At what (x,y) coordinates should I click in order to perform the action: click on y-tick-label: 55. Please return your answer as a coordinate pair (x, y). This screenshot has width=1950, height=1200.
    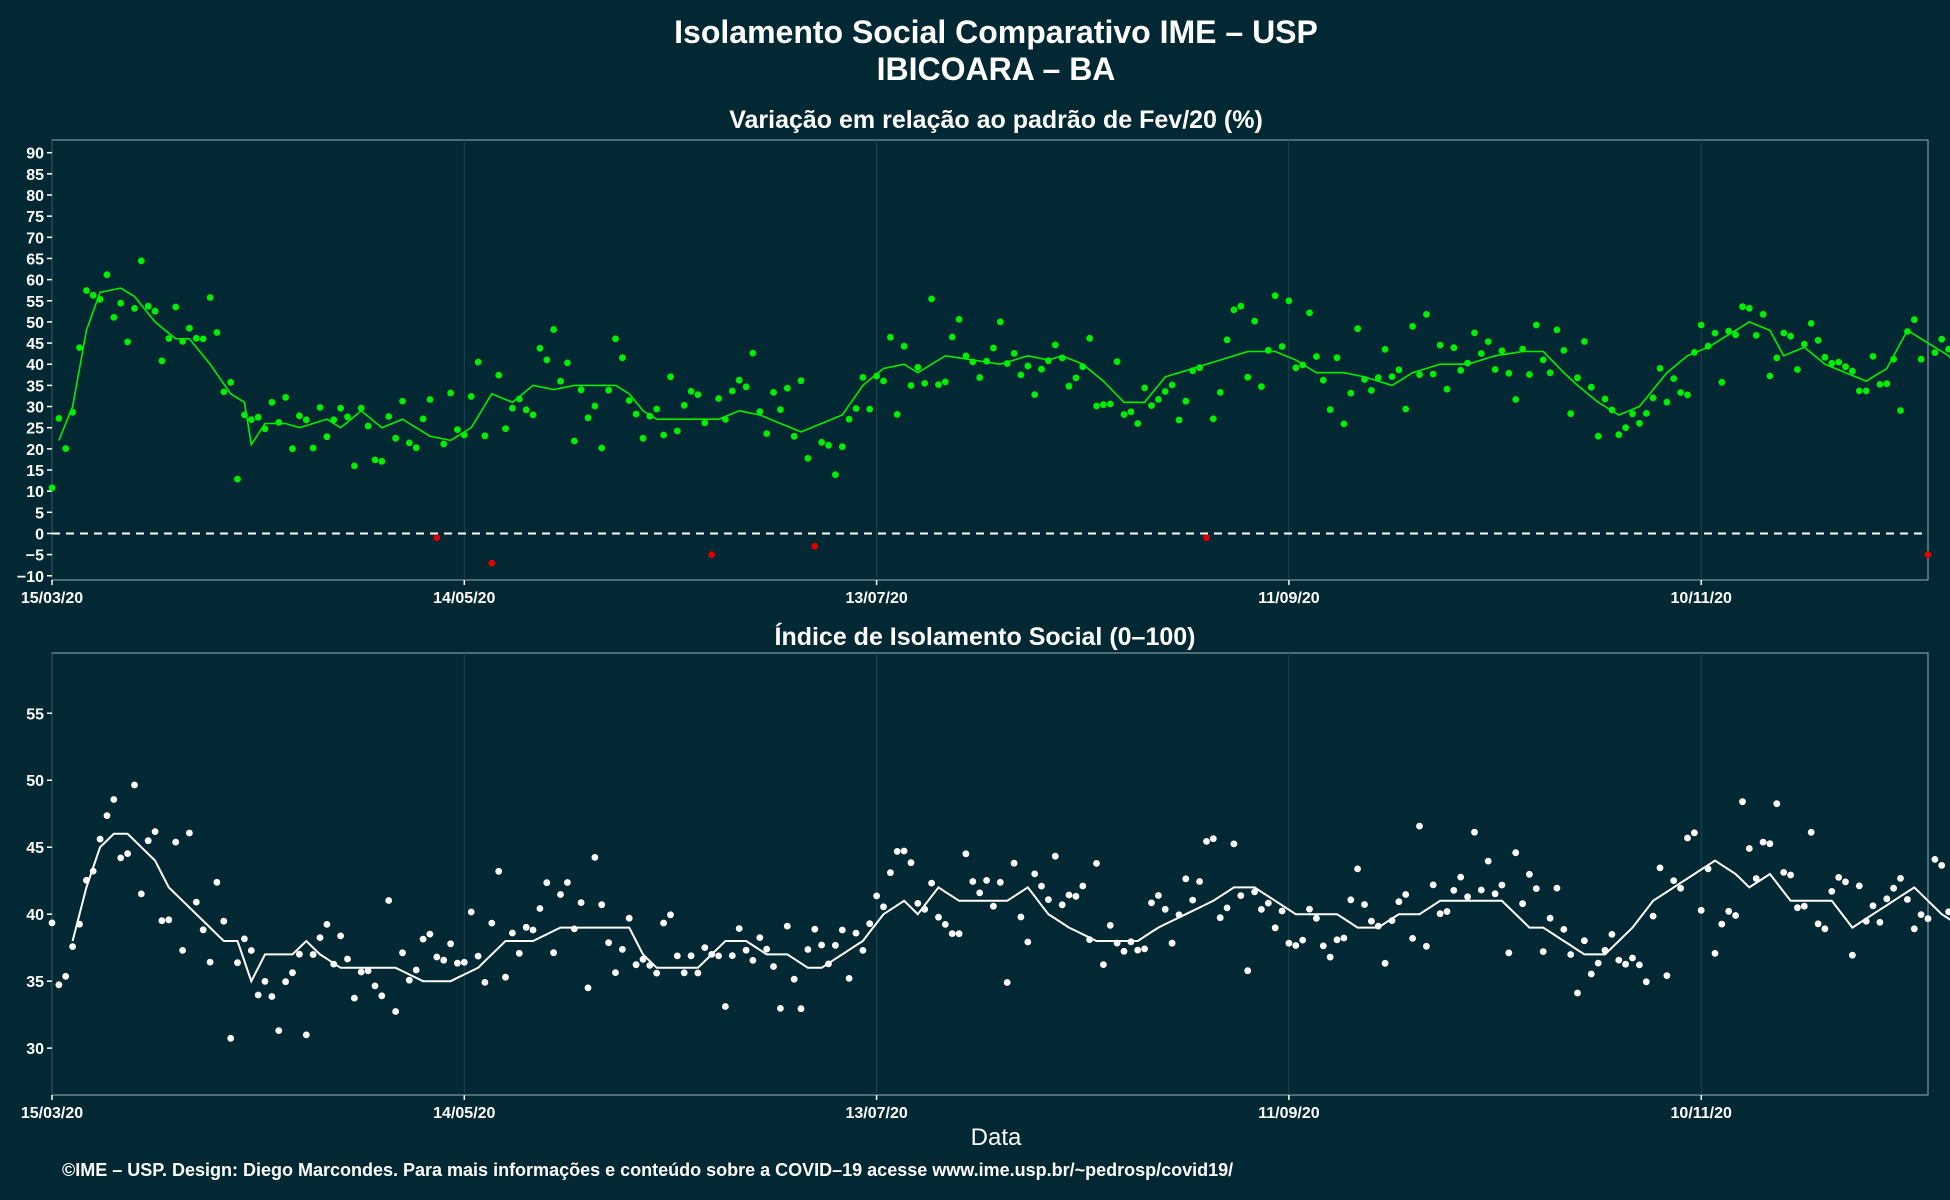
    Looking at the image, I should click on (35, 302).